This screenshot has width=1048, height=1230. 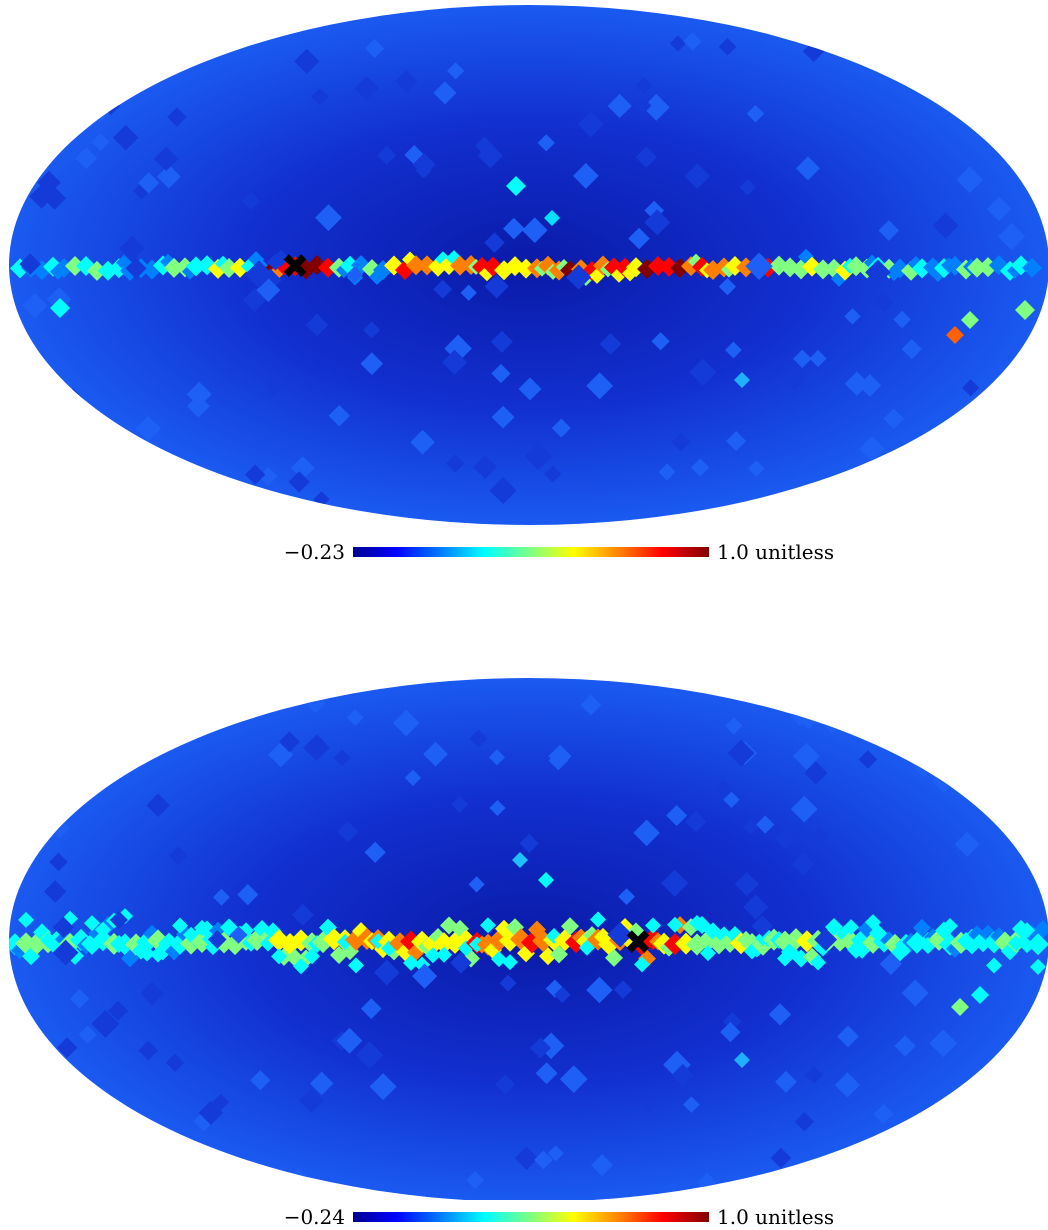 What do you see at coordinates (638, 943) in the screenshot?
I see `marker-x-icon: ✖` at bounding box center [638, 943].